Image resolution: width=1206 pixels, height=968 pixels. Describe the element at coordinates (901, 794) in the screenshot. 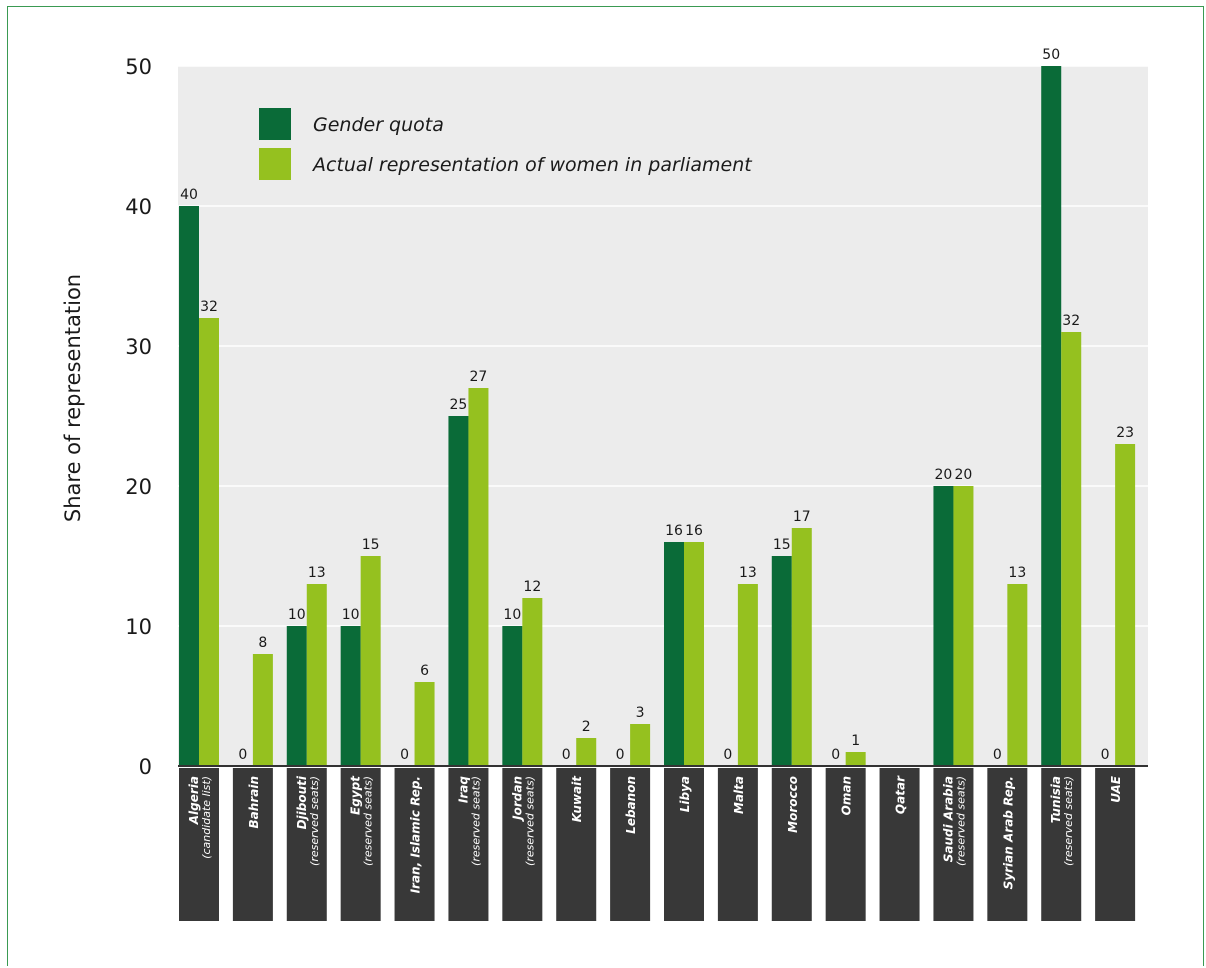

I see `category-label: Qatar` at that location.